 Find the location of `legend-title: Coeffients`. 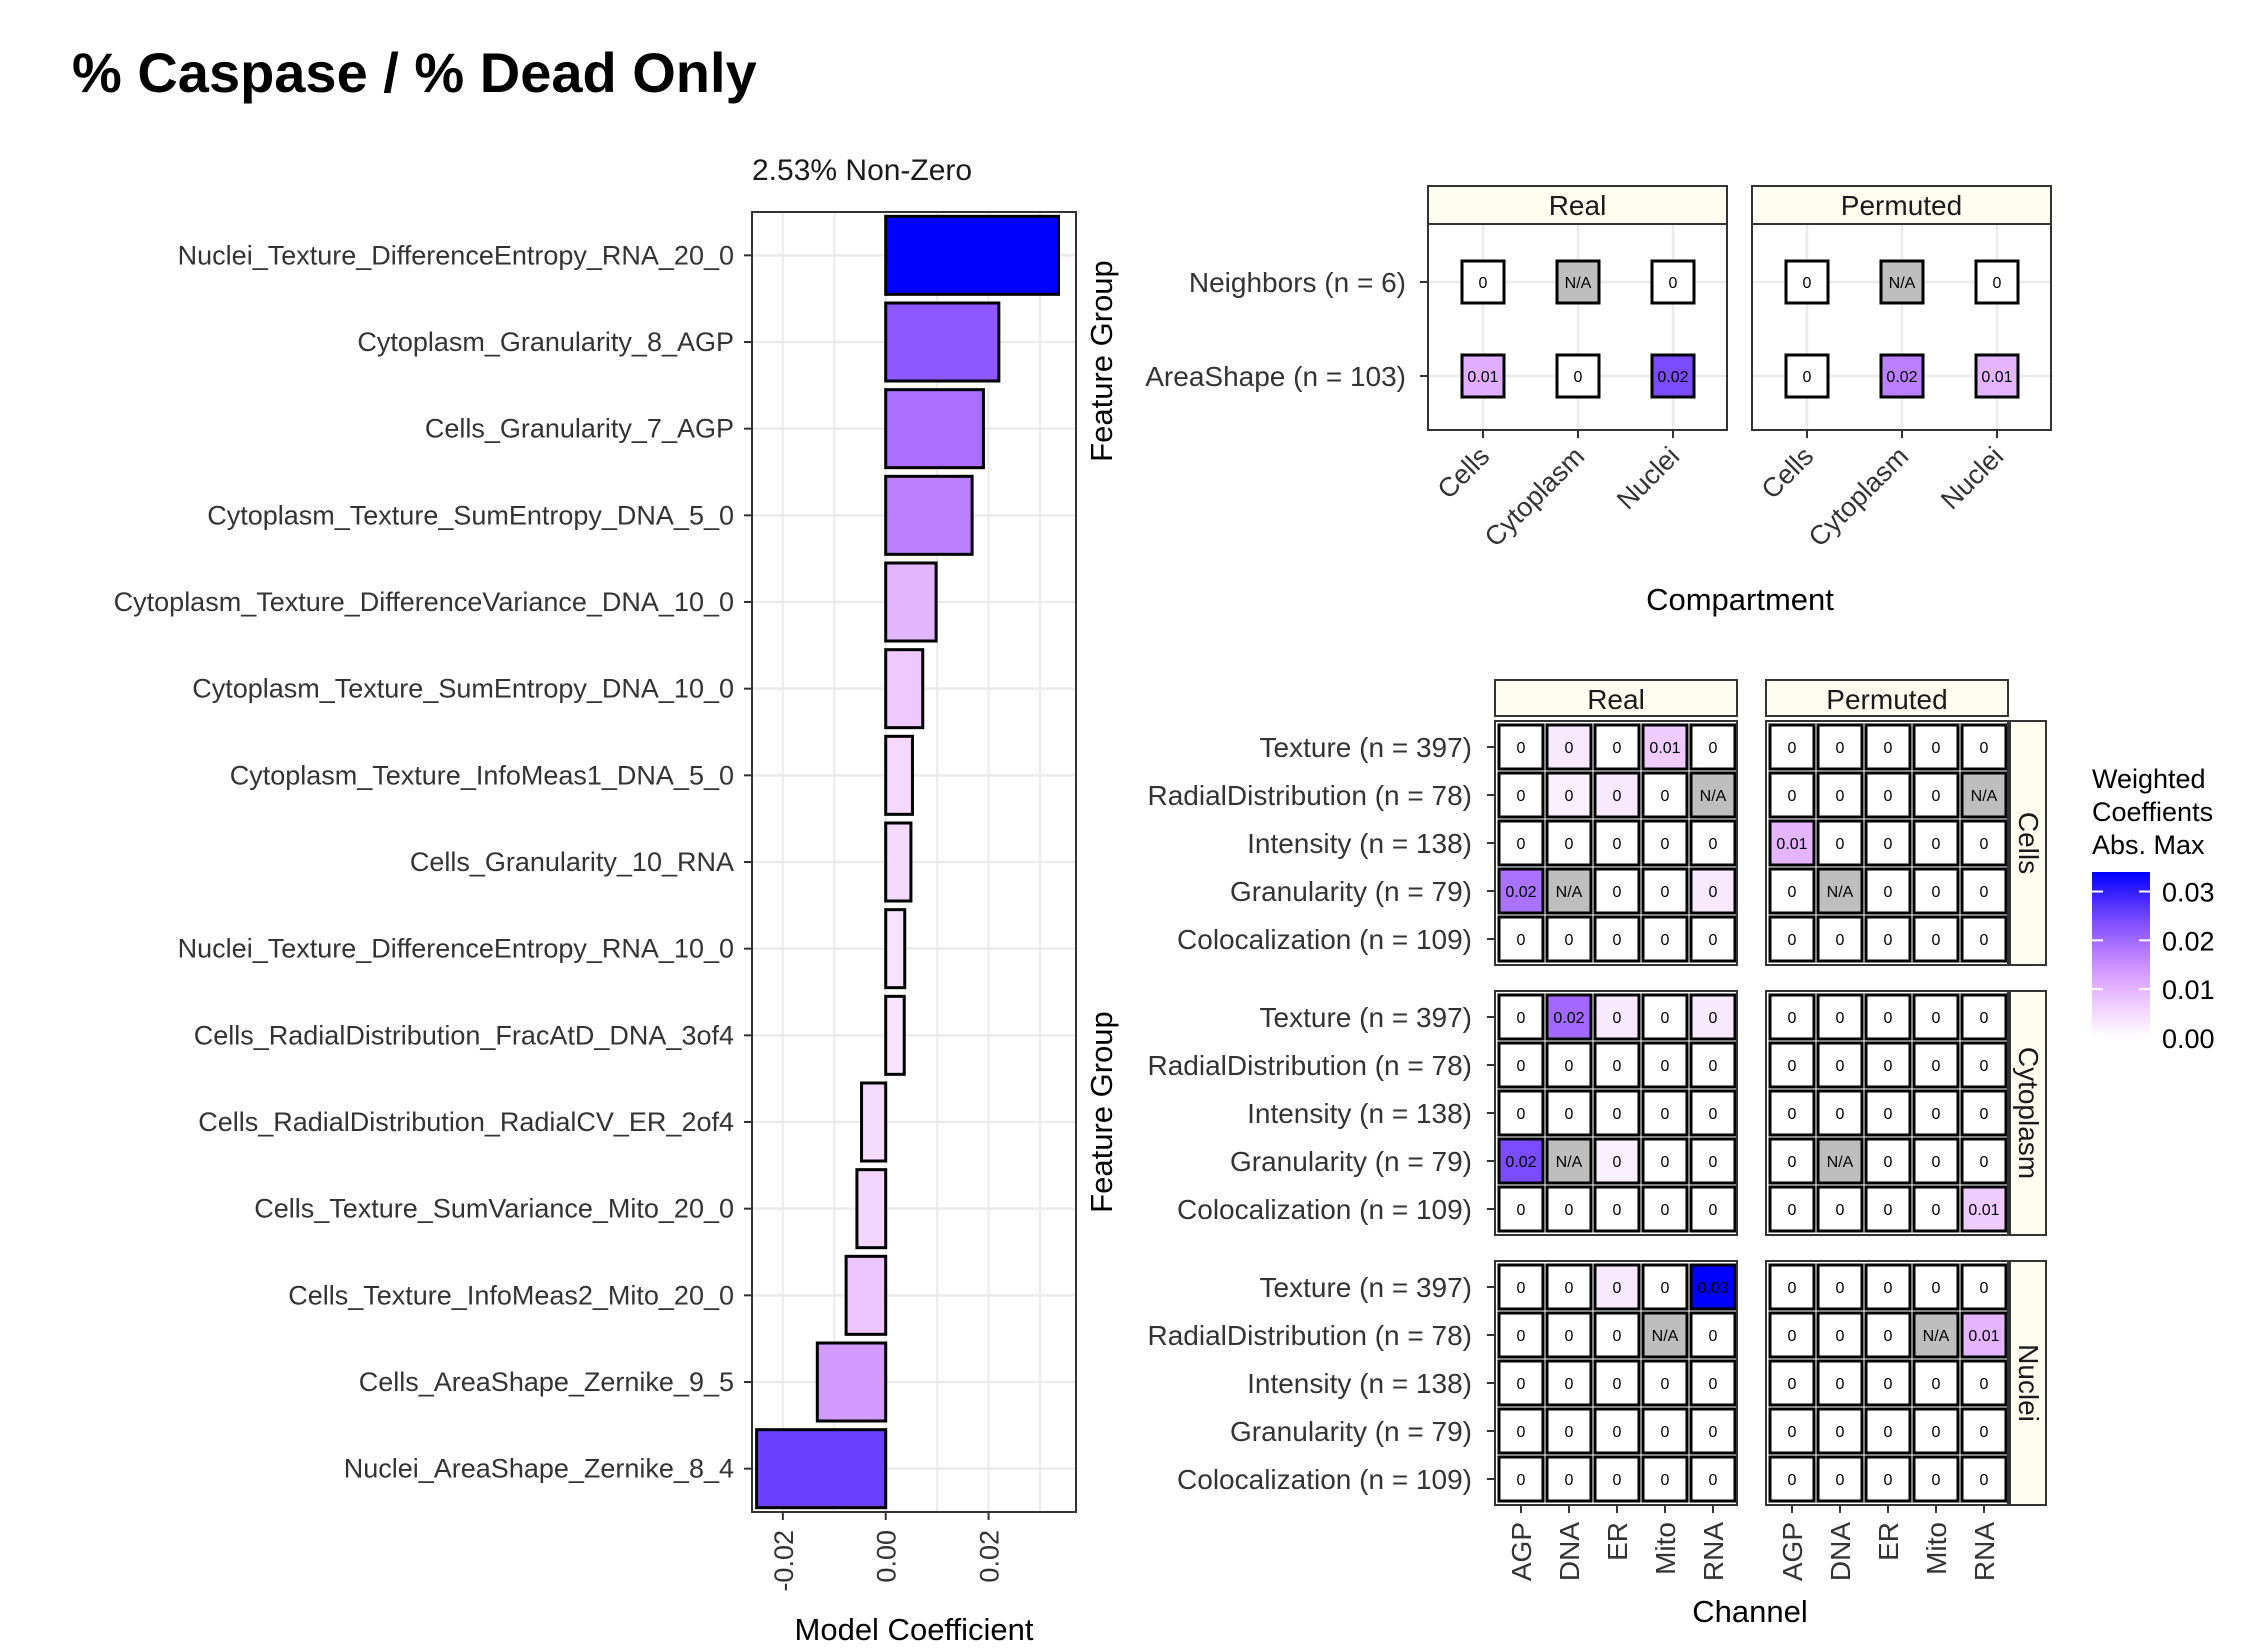

legend-title: Coeffients is located at coordinates (2152, 812).